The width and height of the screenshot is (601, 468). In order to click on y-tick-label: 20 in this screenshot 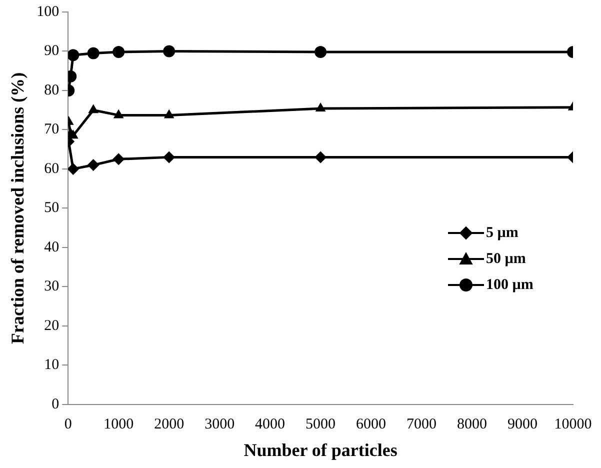, I will do `click(52, 326)`.